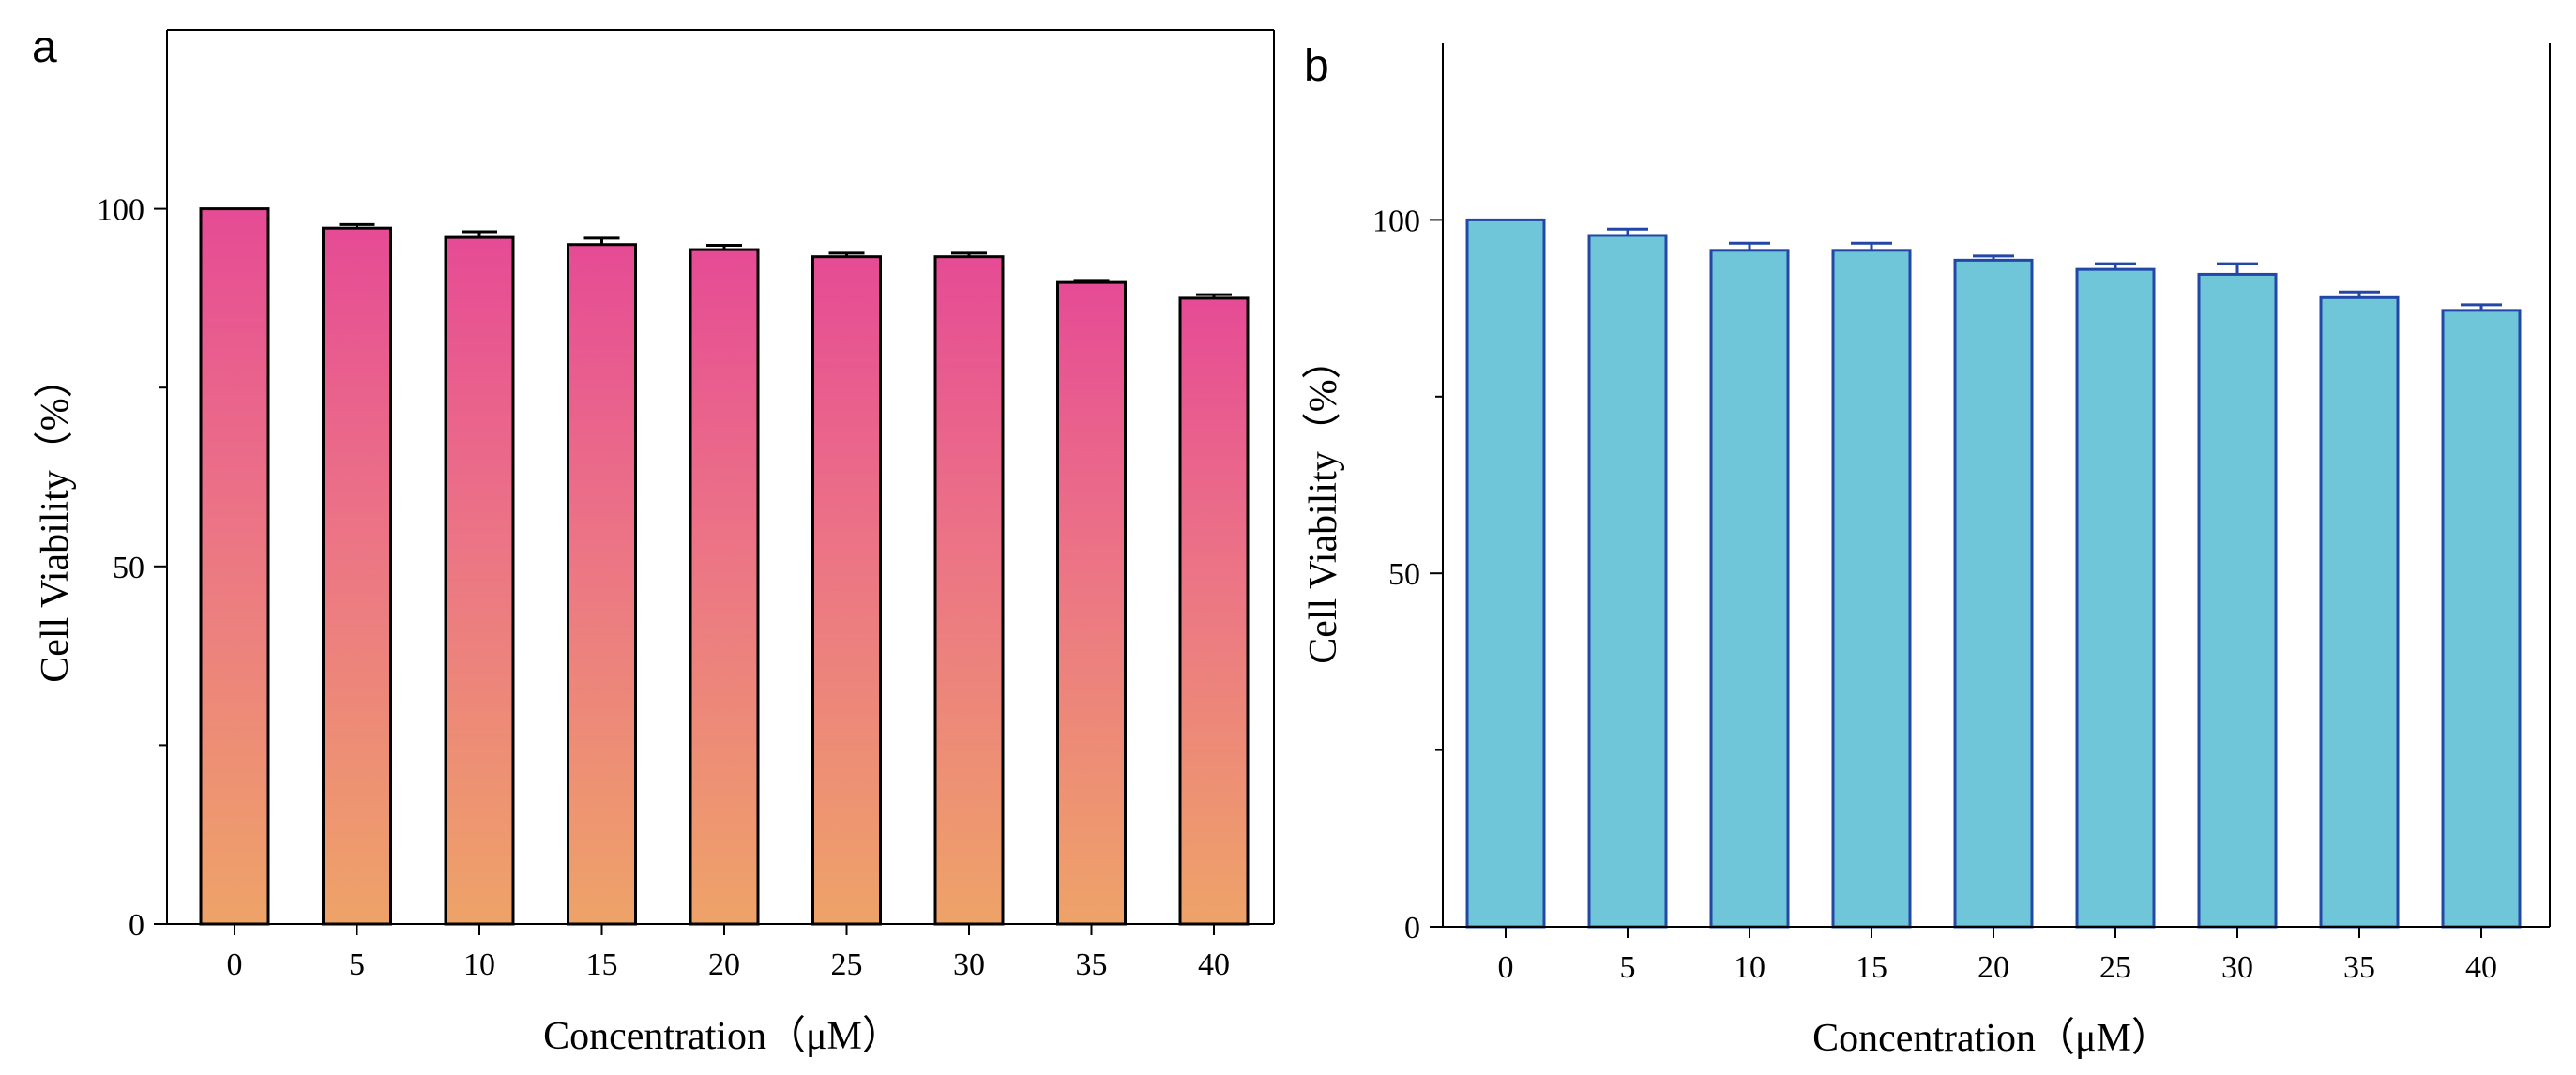  Describe the element at coordinates (1749, 968) in the screenshot. I see `x-tick-label-b-10: 10` at that location.